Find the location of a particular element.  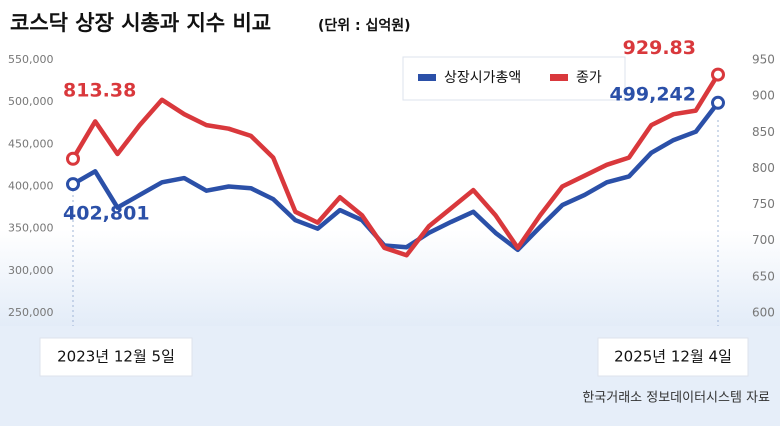

y-tick-label: 250,000 is located at coordinates (31, 312).